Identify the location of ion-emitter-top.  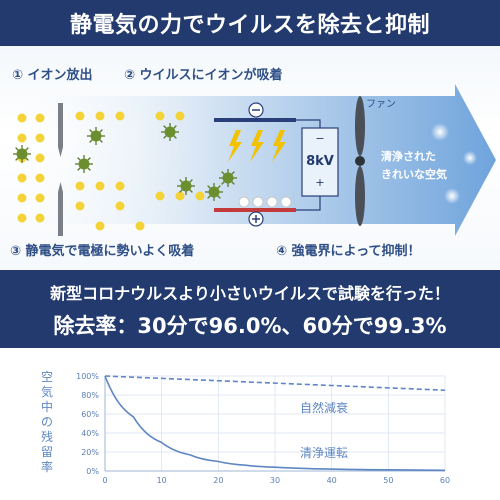
(60, 125).